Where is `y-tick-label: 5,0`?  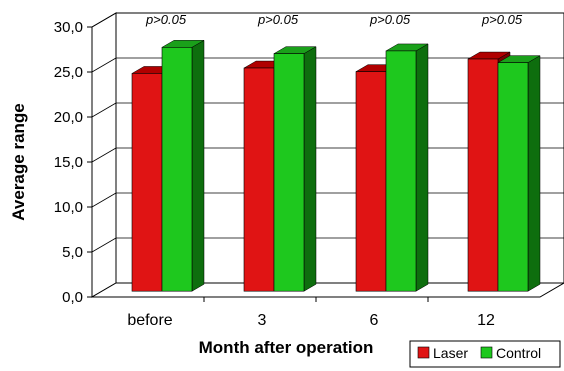 y-tick-label: 5,0 is located at coordinates (72, 252).